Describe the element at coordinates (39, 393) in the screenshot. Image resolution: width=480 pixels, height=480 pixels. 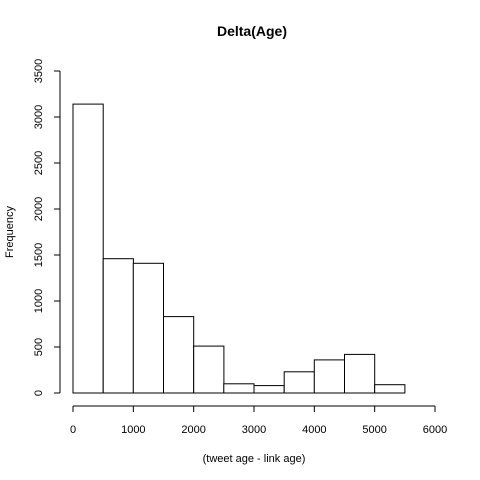
I see `y-tick-label-0: 0` at that location.